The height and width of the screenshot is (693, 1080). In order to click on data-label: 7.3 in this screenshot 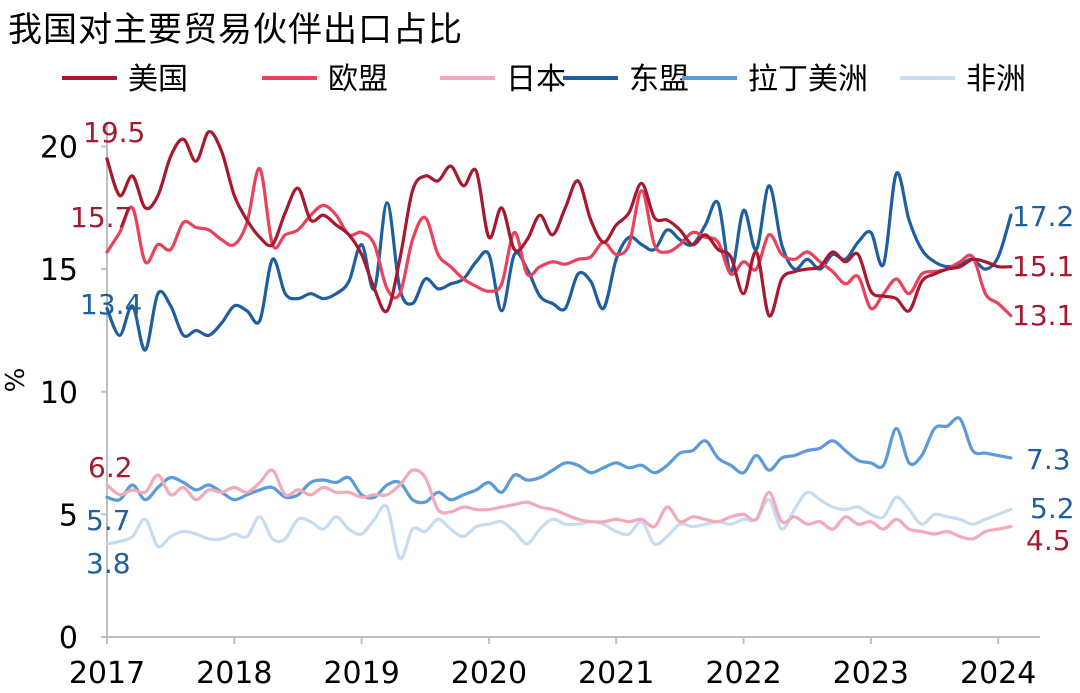, I will do `click(1048, 459)`.